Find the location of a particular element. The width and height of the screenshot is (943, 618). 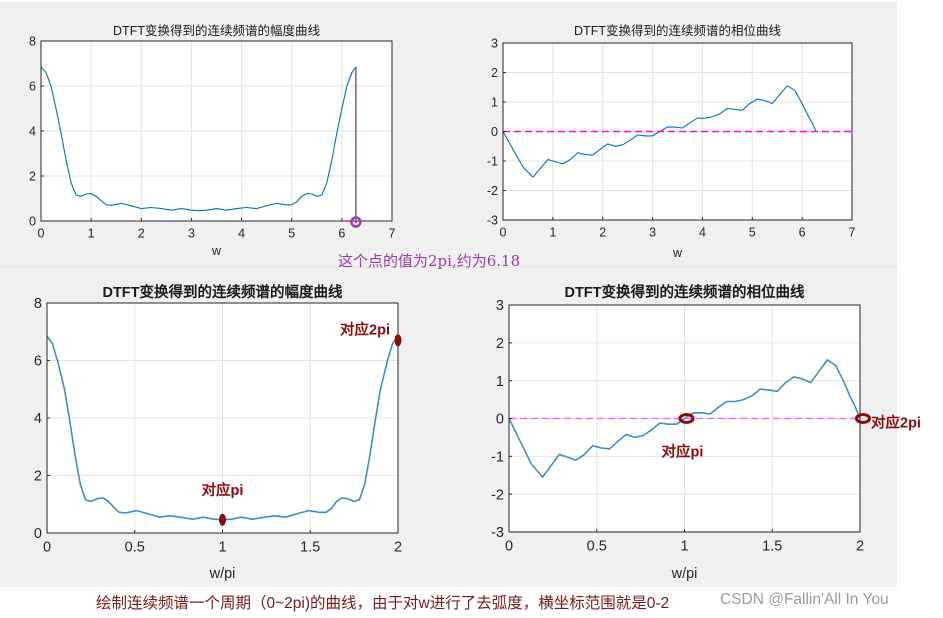

section-divider is located at coordinates (448, 267).